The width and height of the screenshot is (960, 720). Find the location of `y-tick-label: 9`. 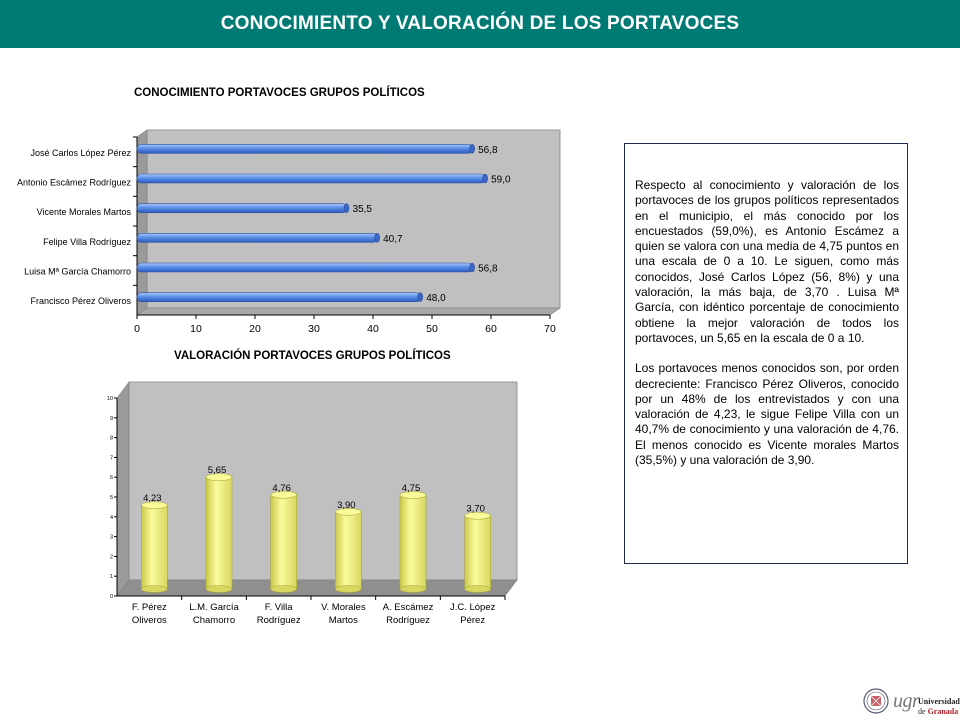

y-tick-label: 9 is located at coordinates (111, 419).